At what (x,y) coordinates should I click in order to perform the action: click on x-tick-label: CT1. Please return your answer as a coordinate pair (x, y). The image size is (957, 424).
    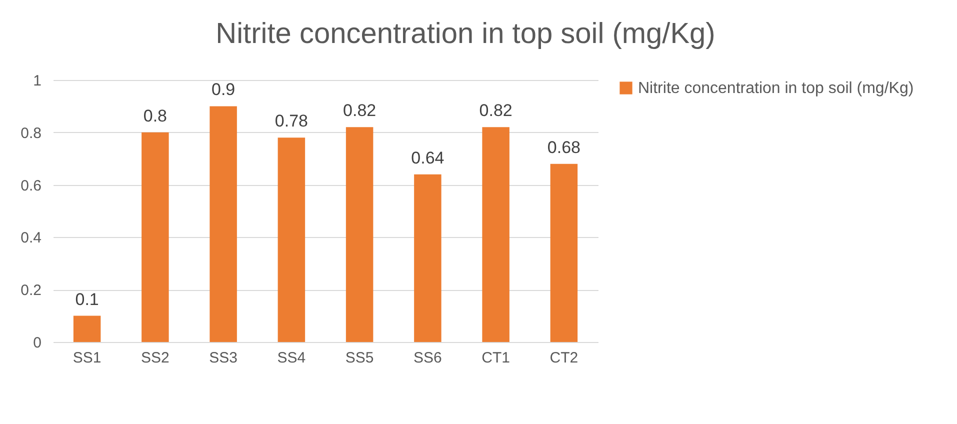
    Looking at the image, I should click on (496, 358).